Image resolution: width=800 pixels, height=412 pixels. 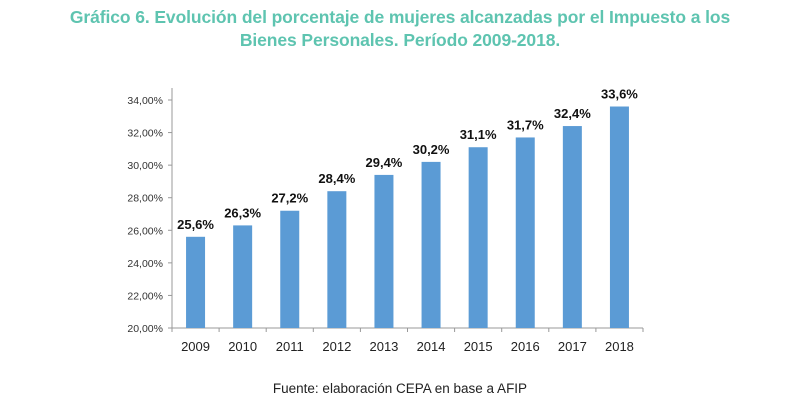 I want to click on y-tick-label: 30,00%, so click(x=145, y=166).